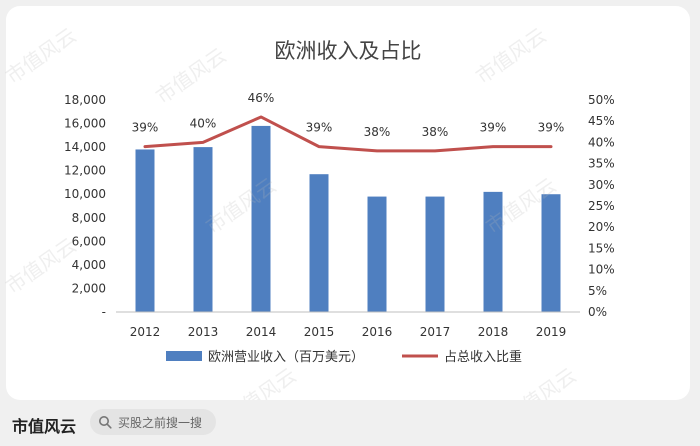 Image resolution: width=700 pixels, height=446 pixels. Describe the element at coordinates (286, 357) in the screenshot. I see `legend-label-bars: 欧洲营业收入（百万美元）` at that location.